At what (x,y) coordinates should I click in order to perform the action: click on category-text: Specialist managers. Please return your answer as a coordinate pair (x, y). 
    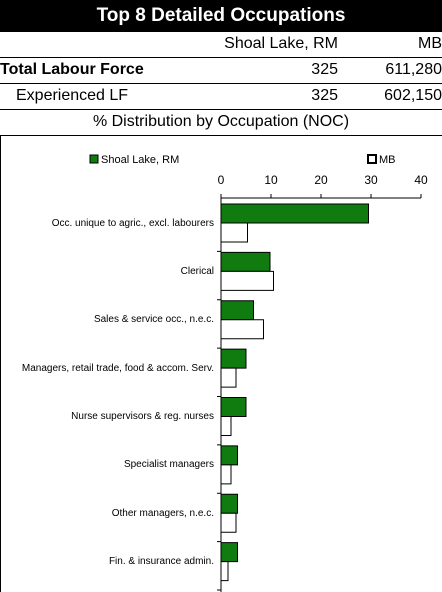
    Looking at the image, I should click on (168, 465).